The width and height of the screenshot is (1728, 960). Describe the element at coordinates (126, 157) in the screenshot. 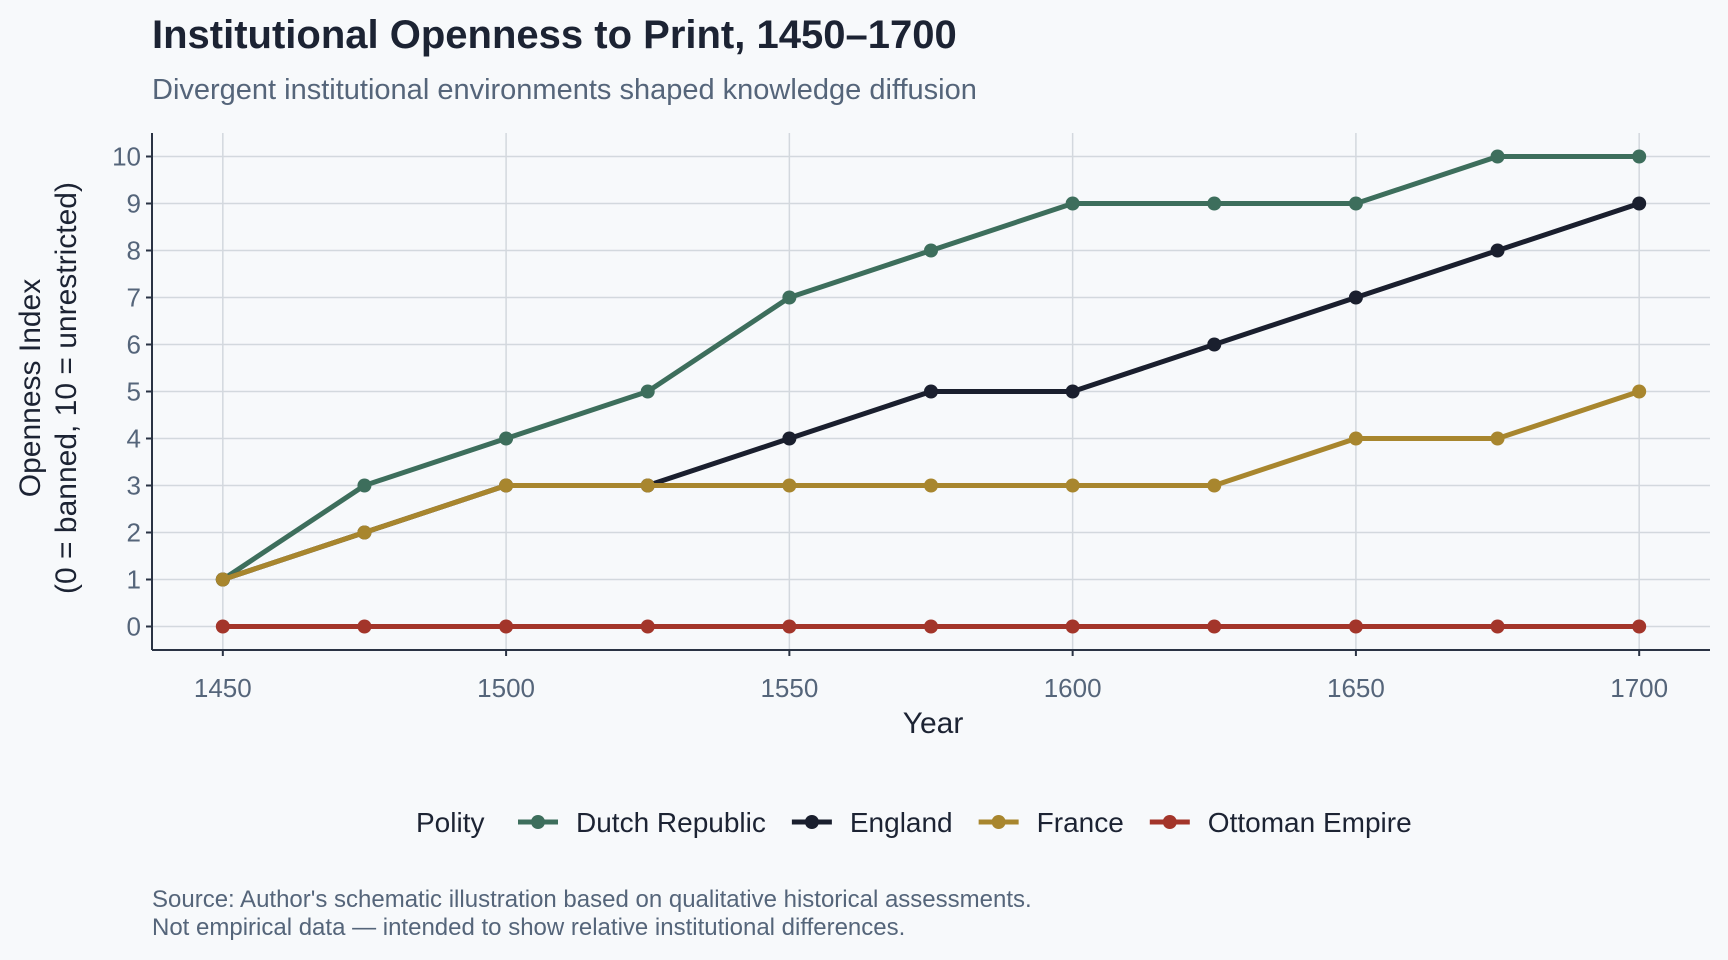

I see `y-tick-label: 10` at that location.